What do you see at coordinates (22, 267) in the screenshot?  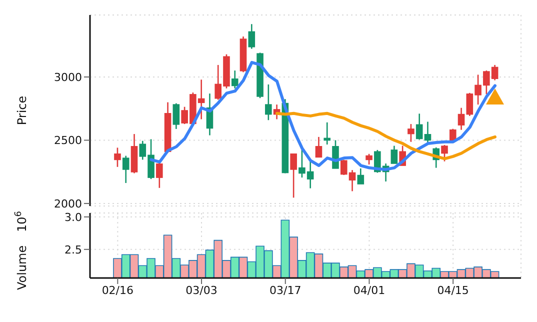 I see `y-axis-title: Volume` at bounding box center [22, 267].